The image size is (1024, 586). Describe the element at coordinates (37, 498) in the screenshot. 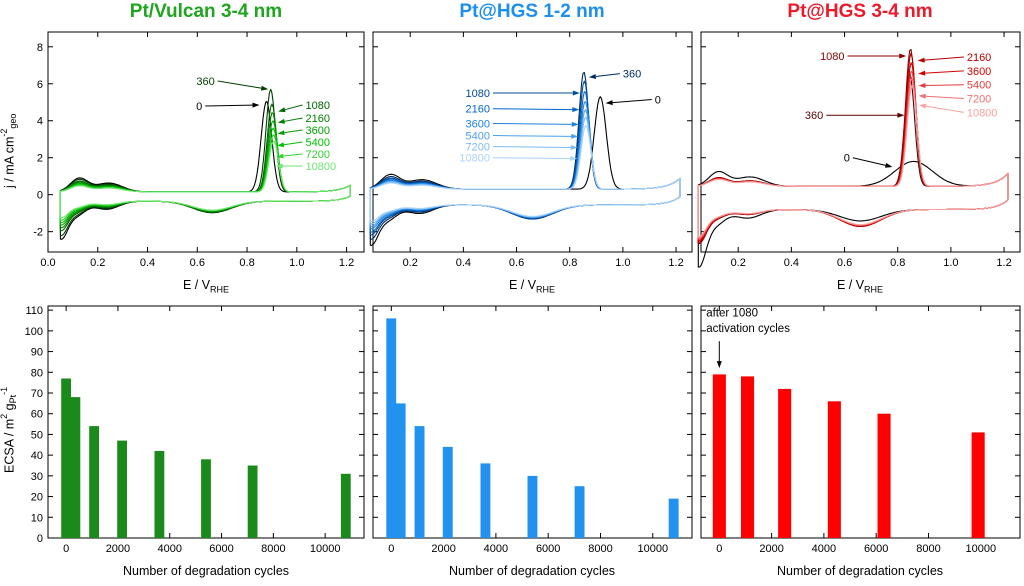

I see `svg-text: 20` at that location.